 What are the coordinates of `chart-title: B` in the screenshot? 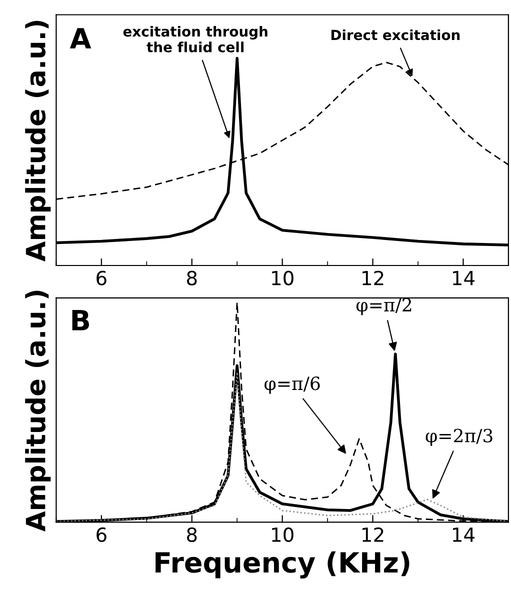 It's located at (80, 320).